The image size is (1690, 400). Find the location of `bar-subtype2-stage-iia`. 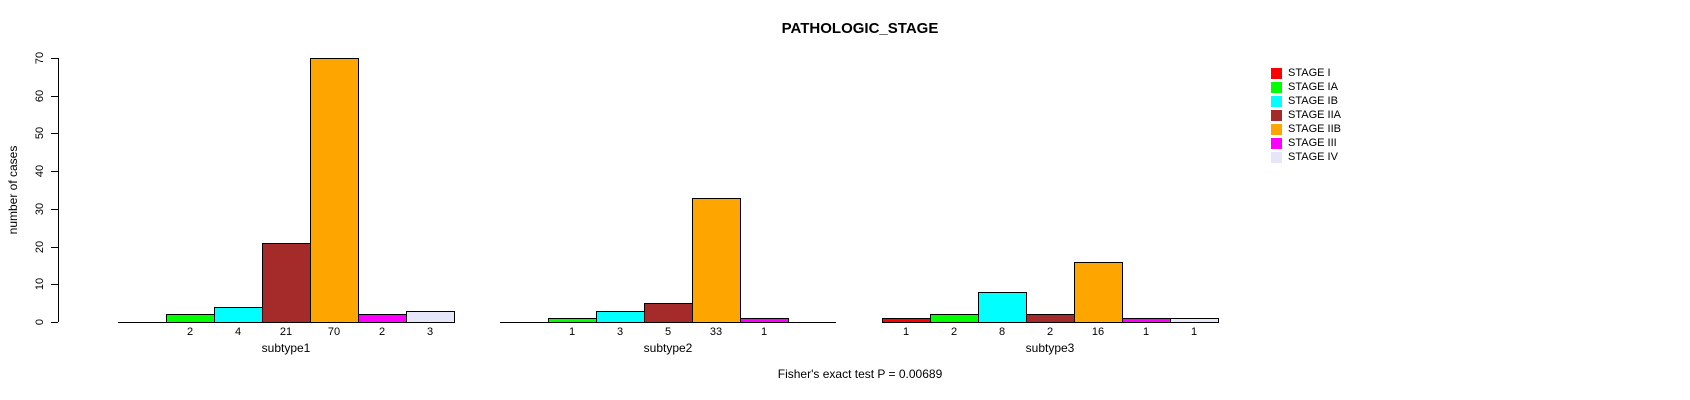

bar-subtype2-stage-iia is located at coordinates (668, 313).